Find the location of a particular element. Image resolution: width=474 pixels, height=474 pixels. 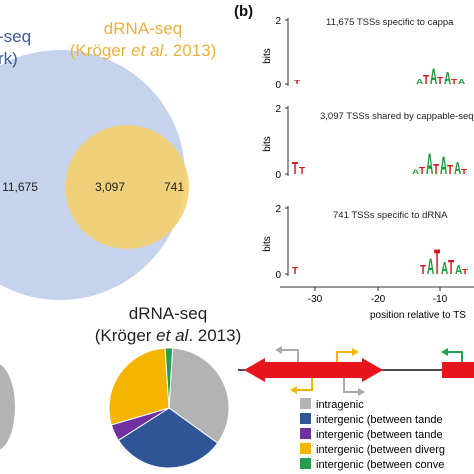

logo-x-tick-label-3: -10 is located at coordinates (440, 299).